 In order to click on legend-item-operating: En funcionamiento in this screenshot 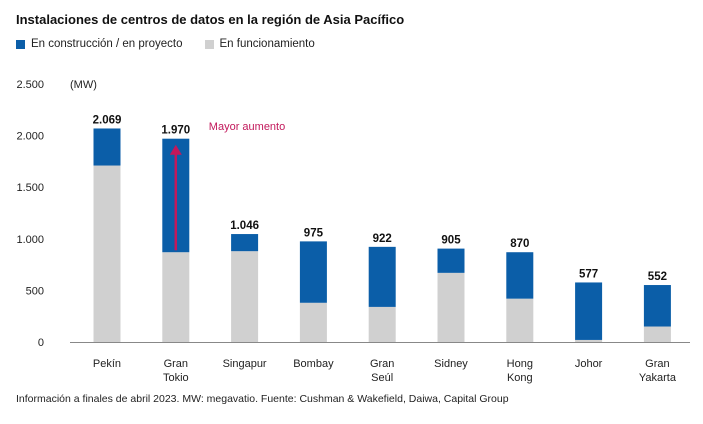, I will do `click(259, 44)`.